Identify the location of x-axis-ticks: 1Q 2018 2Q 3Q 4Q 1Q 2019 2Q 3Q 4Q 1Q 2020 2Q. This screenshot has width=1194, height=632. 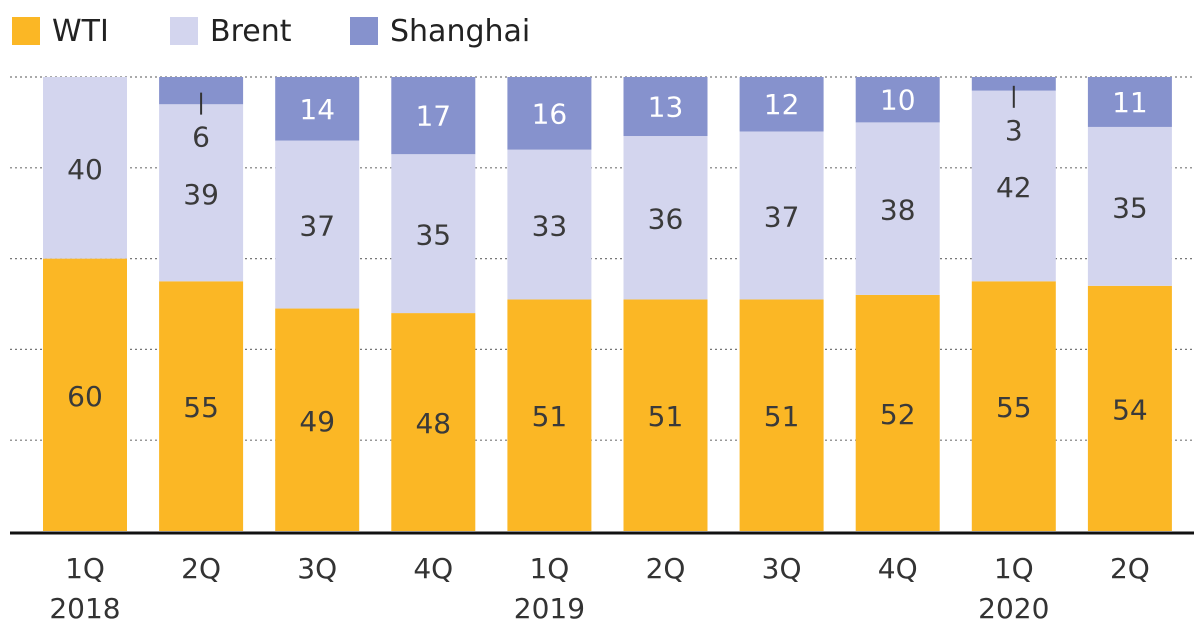
(599, 588).